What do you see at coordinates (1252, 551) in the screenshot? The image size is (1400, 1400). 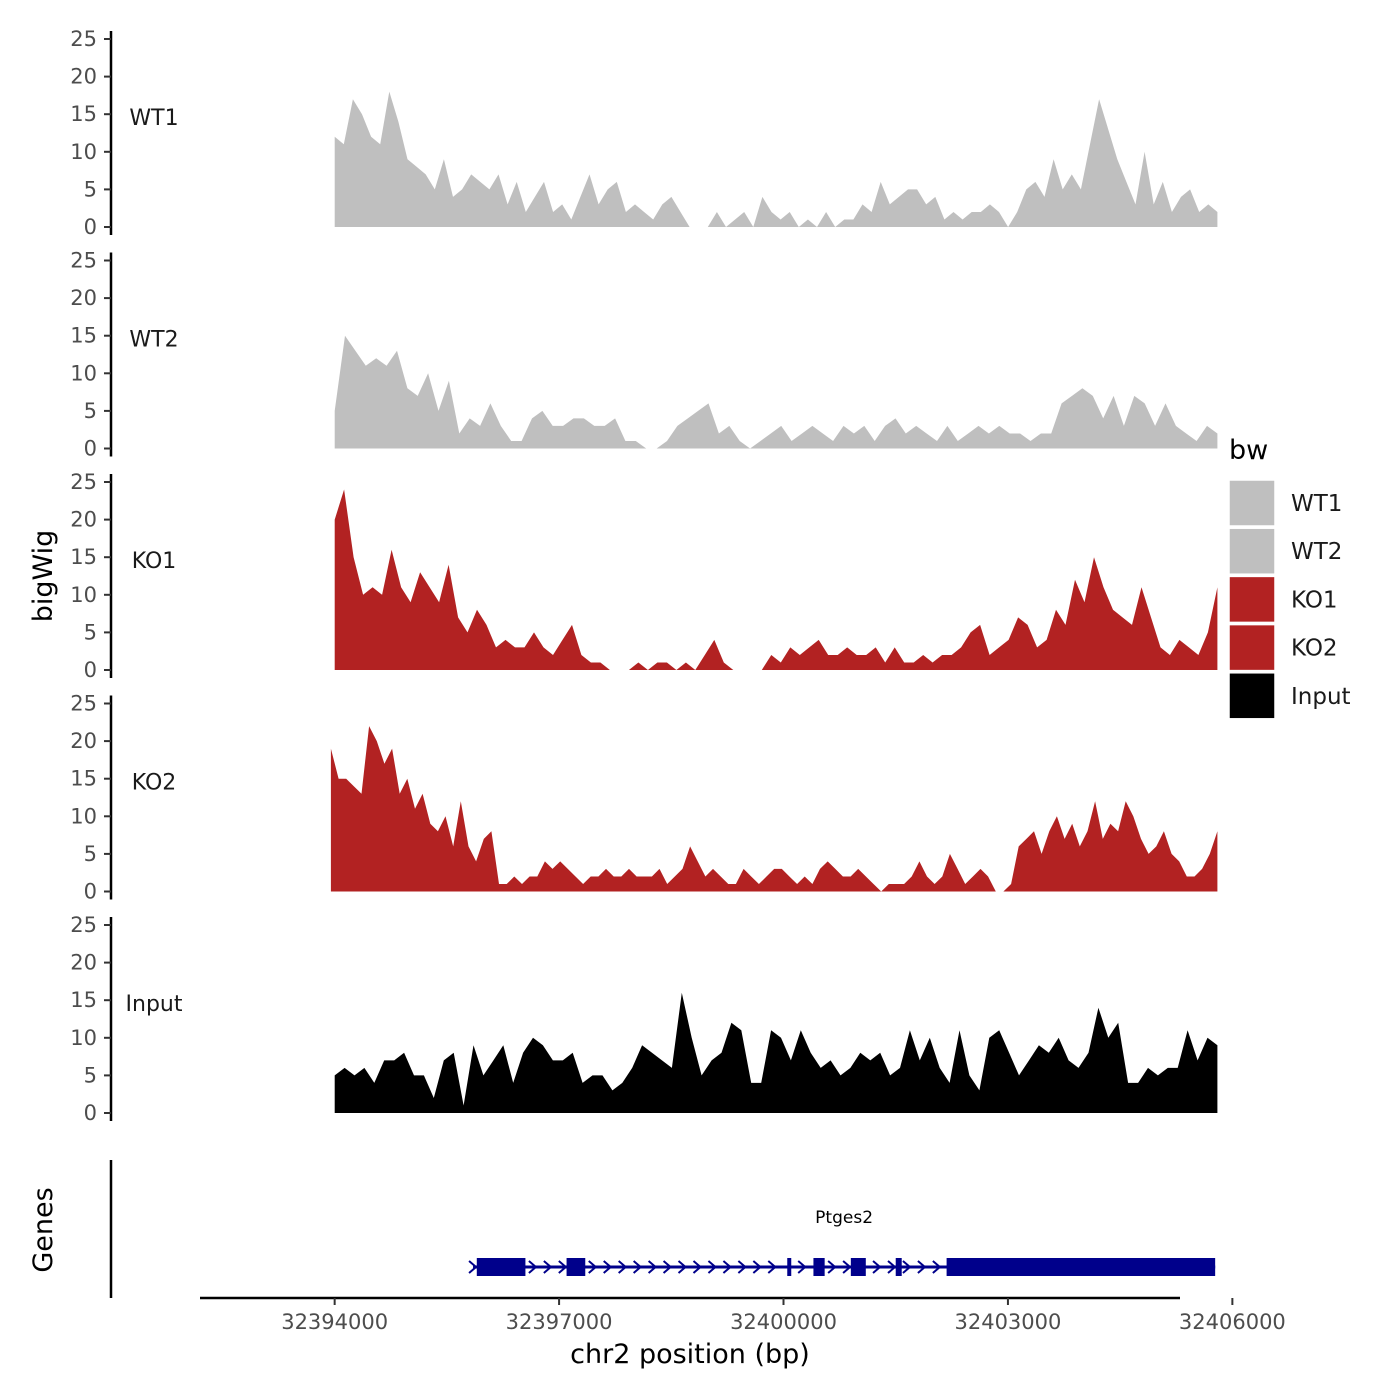 I see `legend-swatch-wt2` at bounding box center [1252, 551].